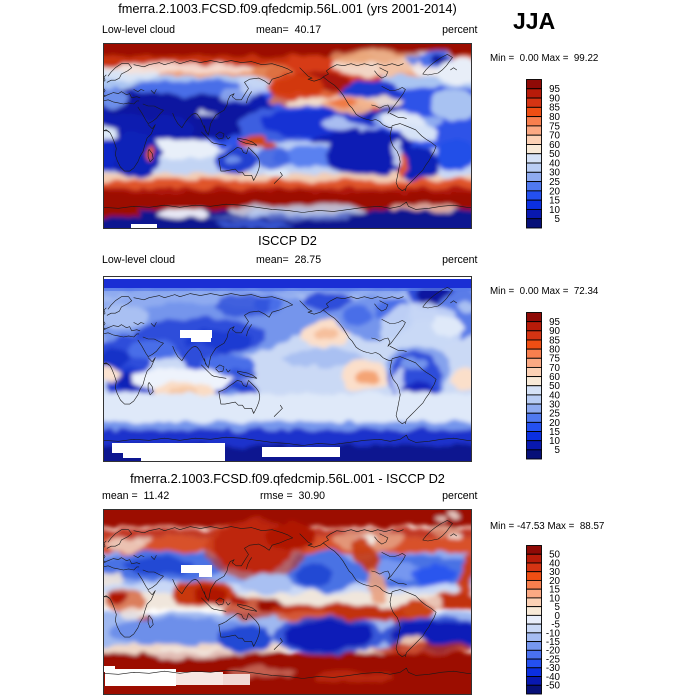 The width and height of the screenshot is (700, 700). Describe the element at coordinates (558, 615) in the screenshot. I see `svg-text: 0` at that location.